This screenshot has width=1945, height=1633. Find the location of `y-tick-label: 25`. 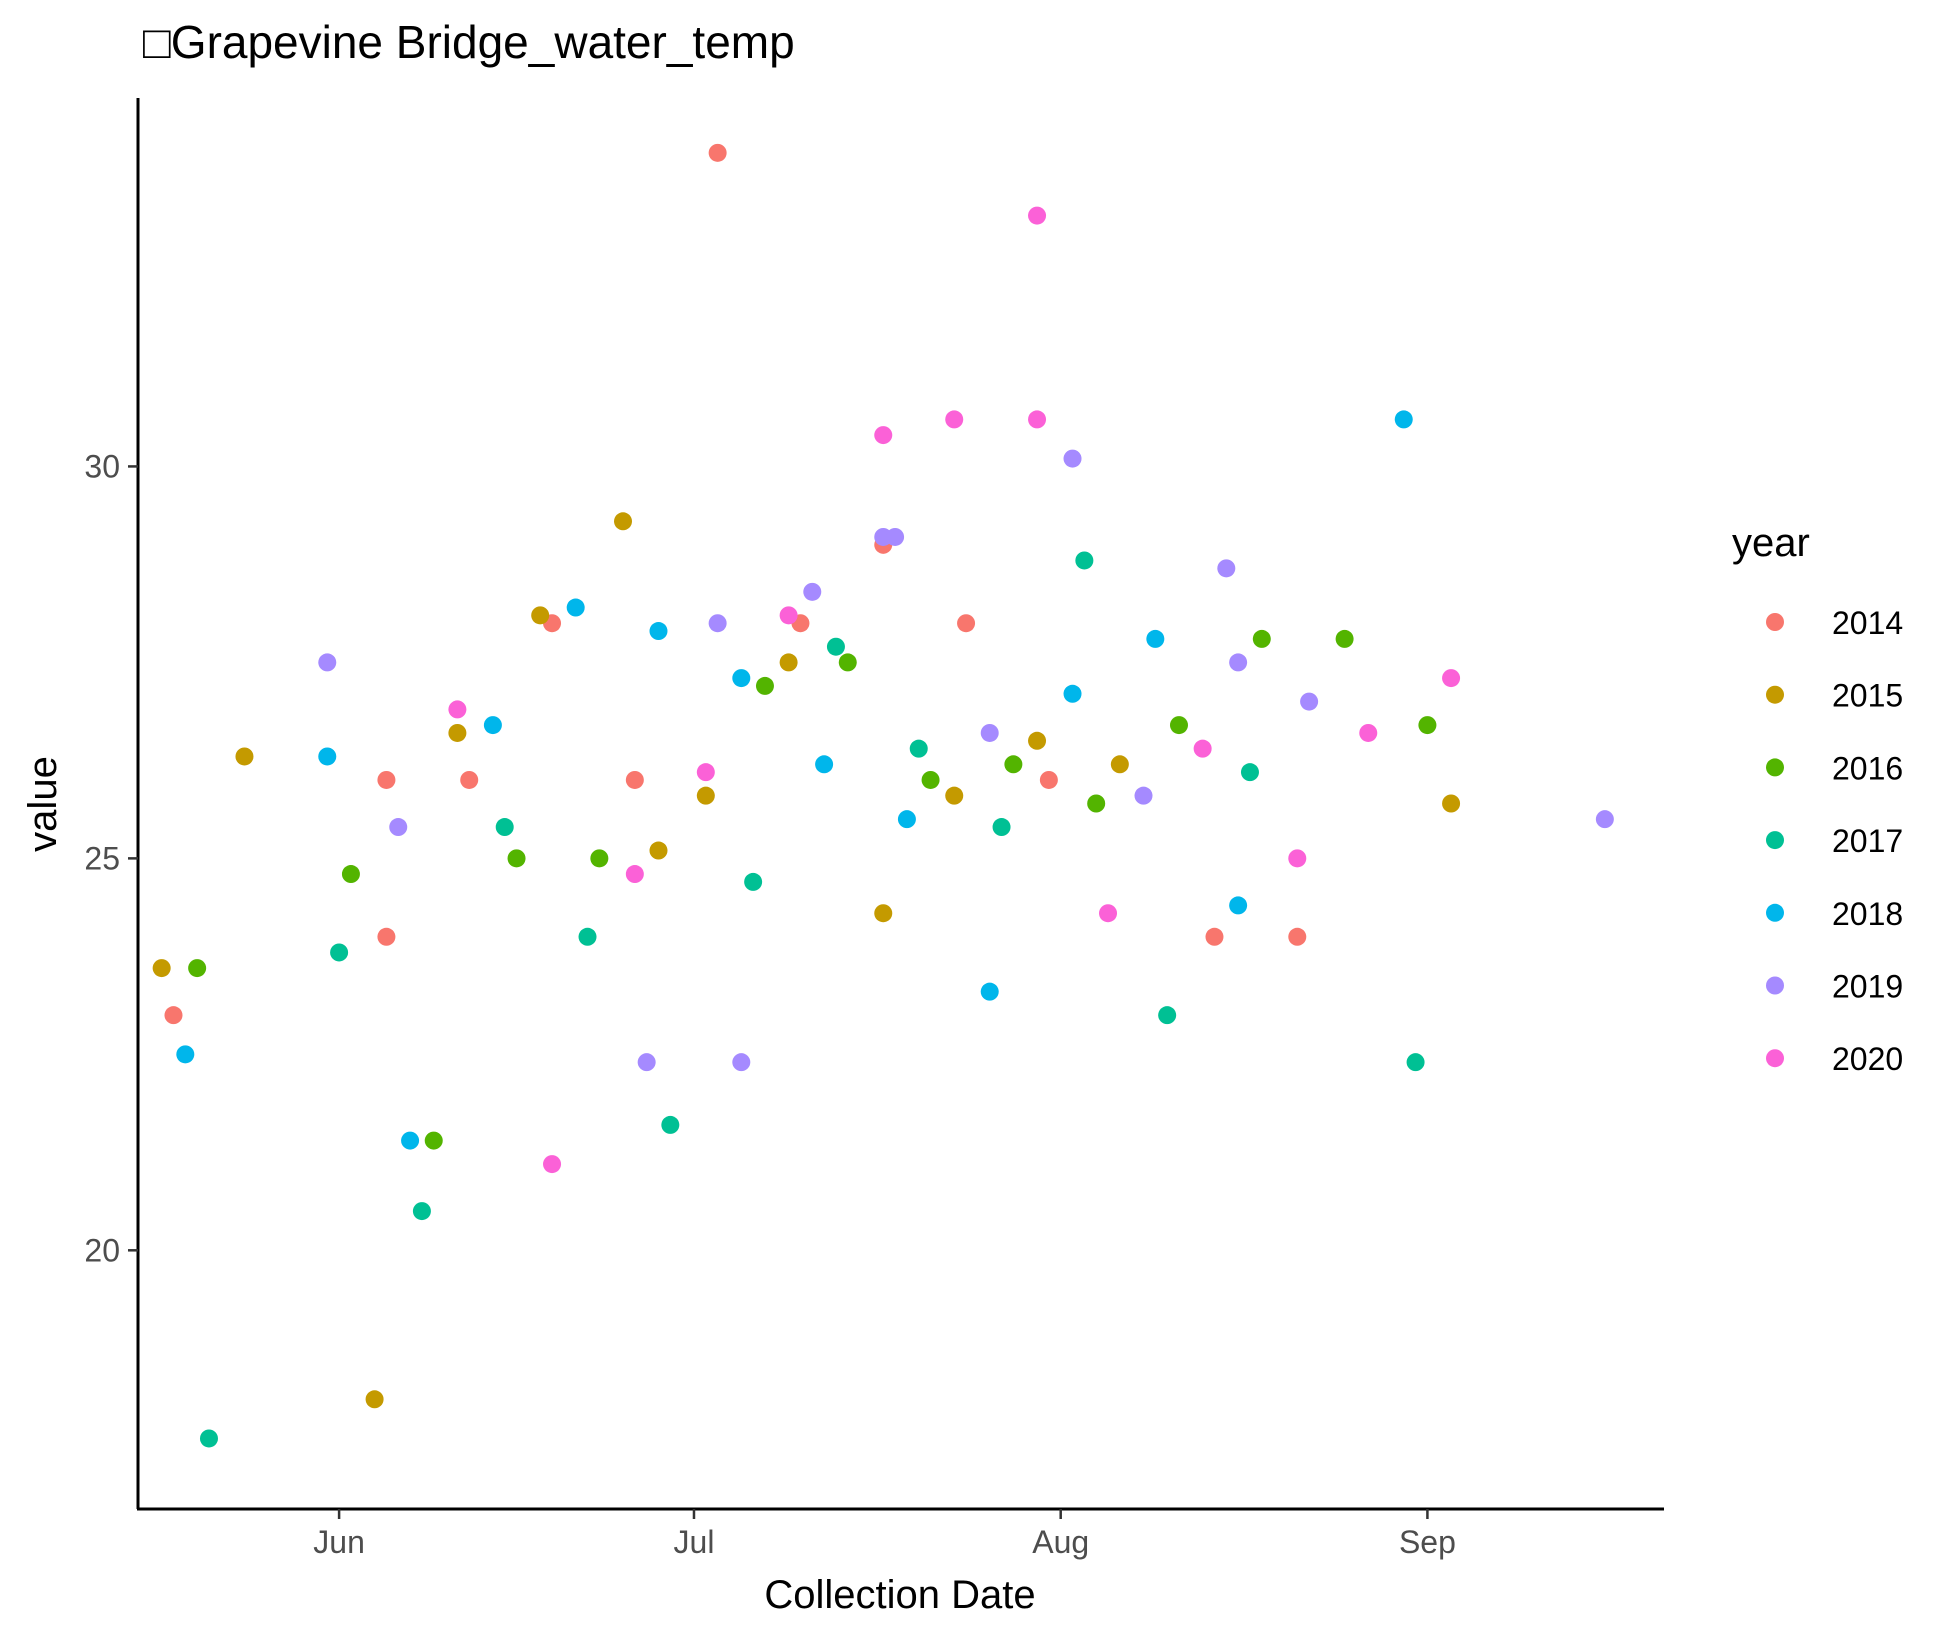

y-tick-label: 25 is located at coordinates (102, 858).